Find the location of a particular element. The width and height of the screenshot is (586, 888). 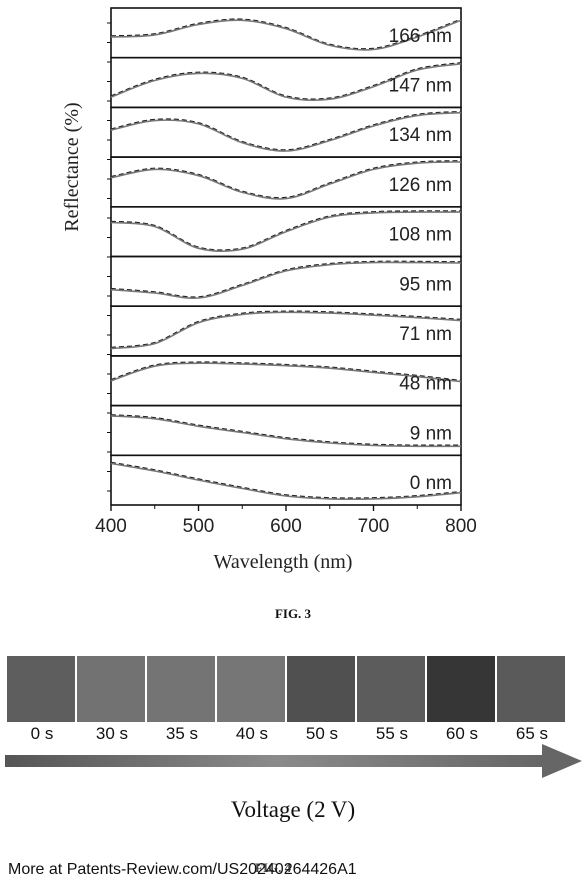

panel-label: 166 nm is located at coordinates (420, 36).